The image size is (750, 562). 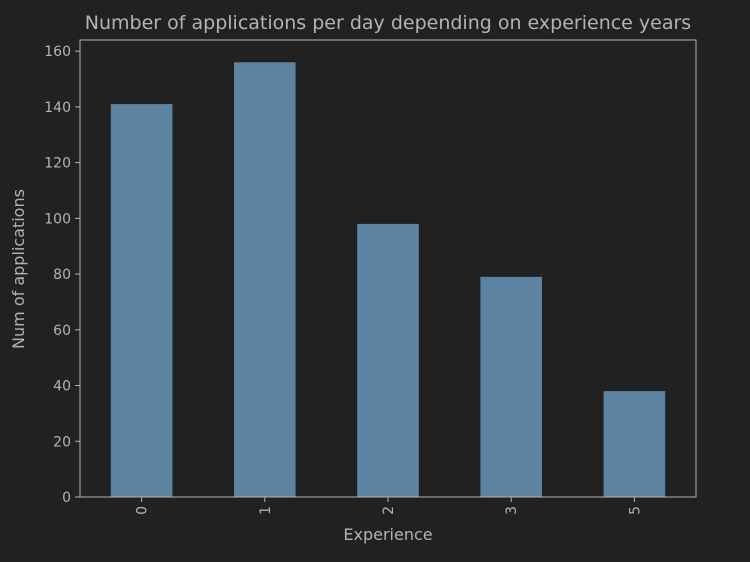 What do you see at coordinates (57, 108) in the screenshot?
I see `y-tick-label-140: 140` at bounding box center [57, 108].